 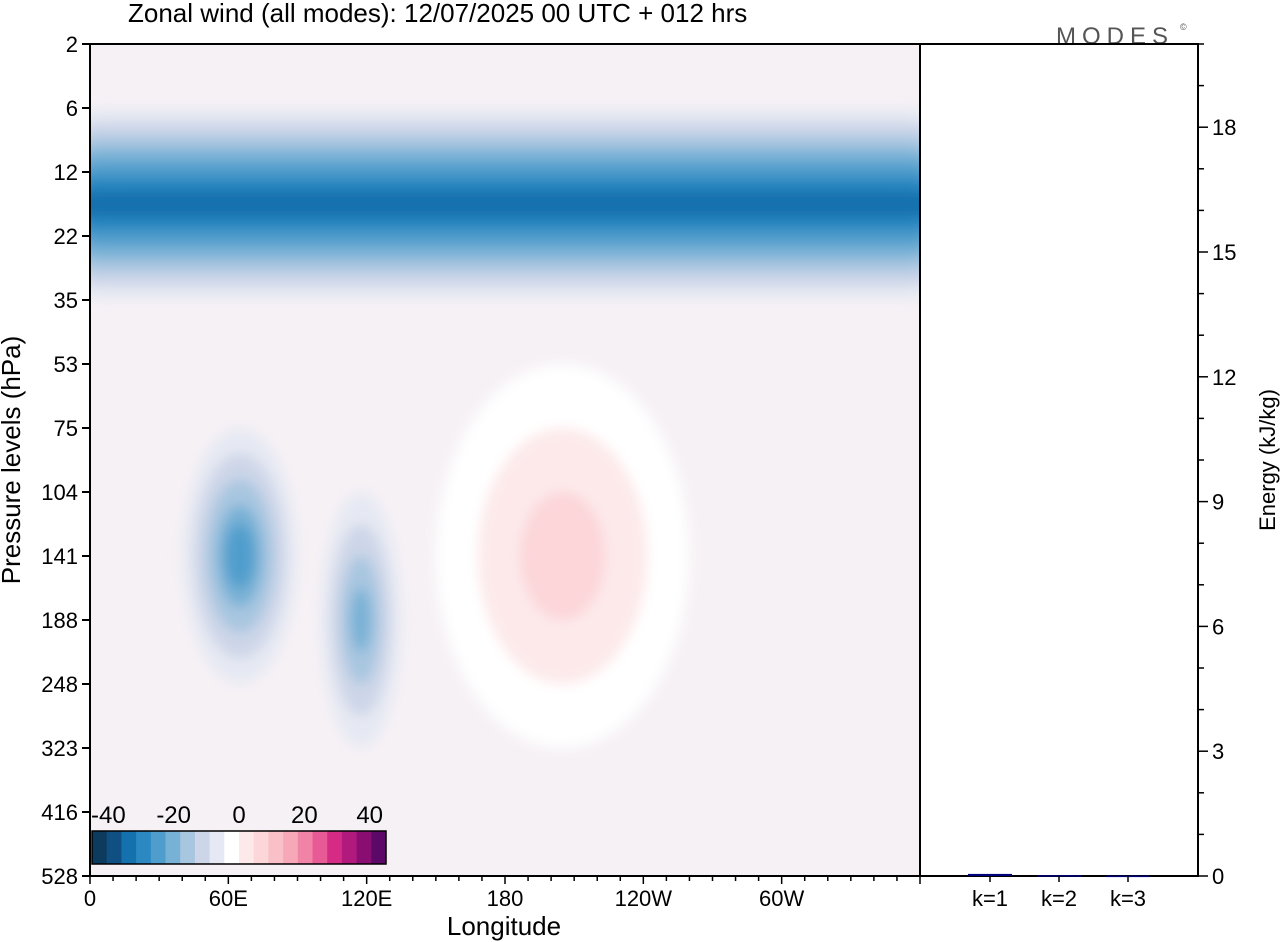 I want to click on y-tick-label: 528, so click(x=59, y=876).